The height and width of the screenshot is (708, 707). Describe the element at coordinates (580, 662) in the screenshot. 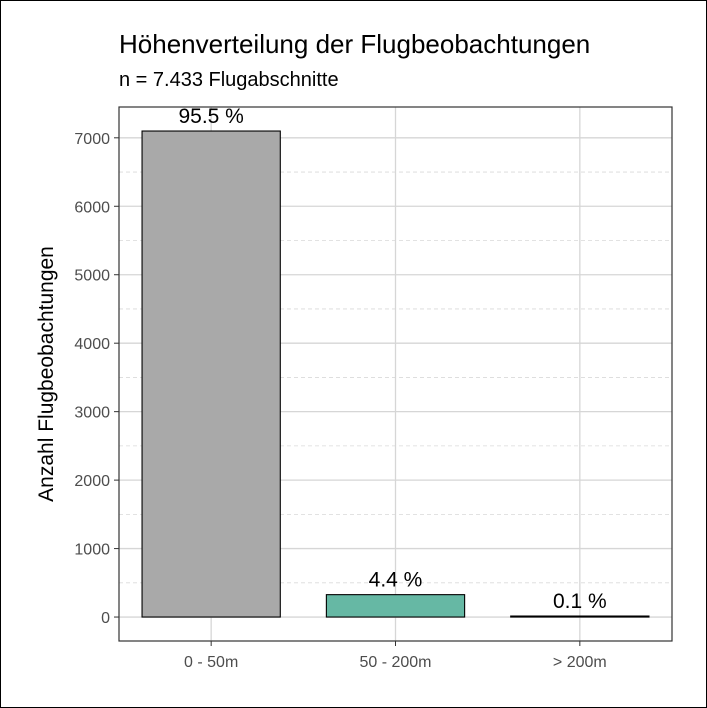

I see `x-tick-label: > 200m` at that location.